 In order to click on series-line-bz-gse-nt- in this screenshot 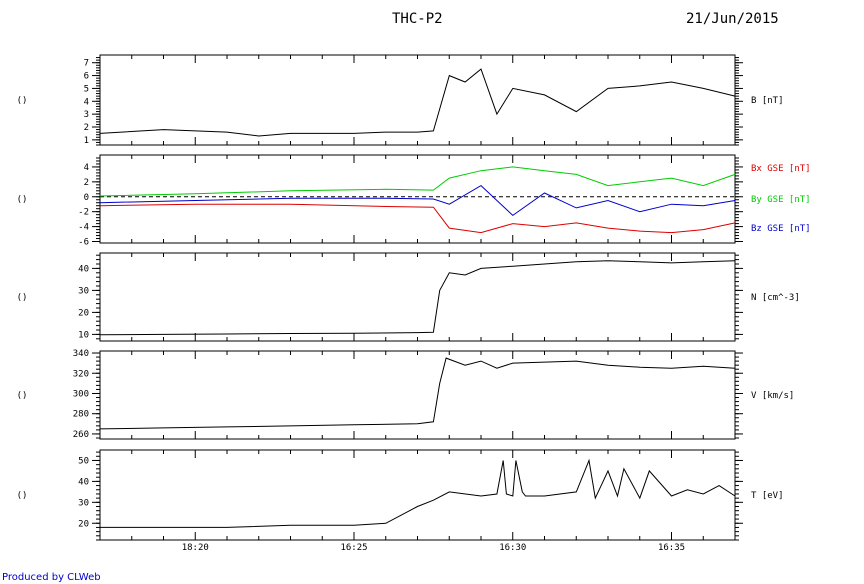, I will do `click(417, 200)`.